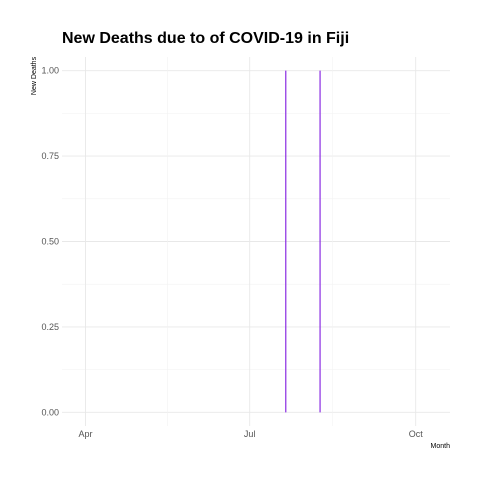 This screenshot has width=480, height=480. What do you see at coordinates (441, 446) in the screenshot?
I see `x-axis-label: Month` at bounding box center [441, 446].